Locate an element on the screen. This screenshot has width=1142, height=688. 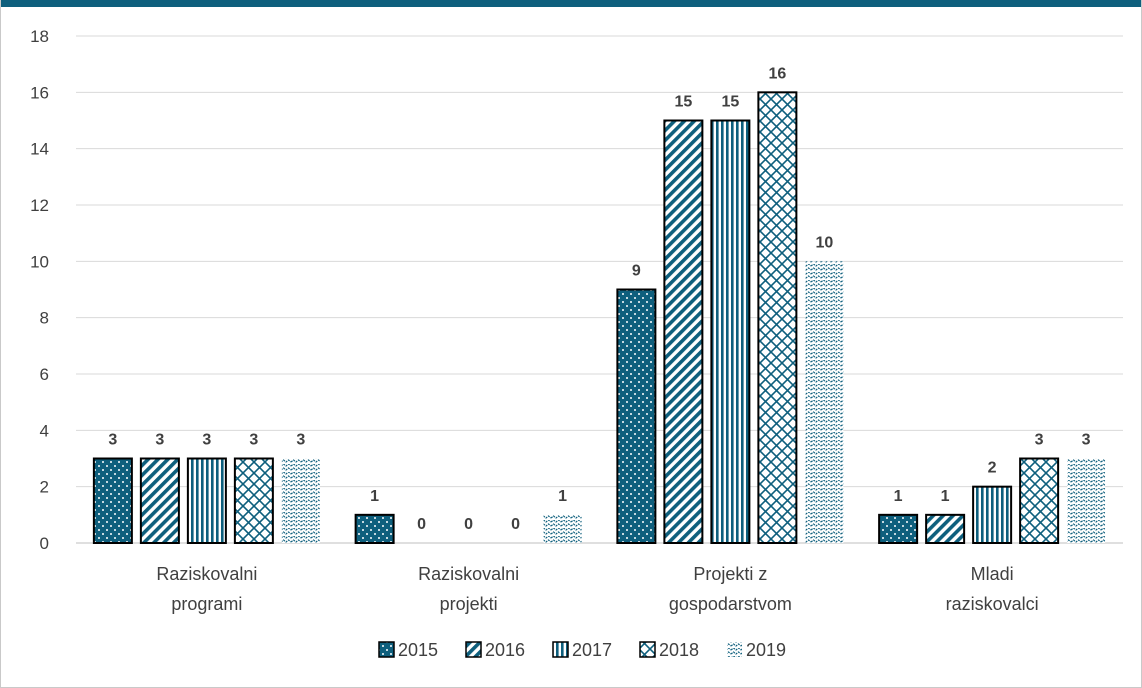
data-label-2018-0: 3 is located at coordinates (253, 440).